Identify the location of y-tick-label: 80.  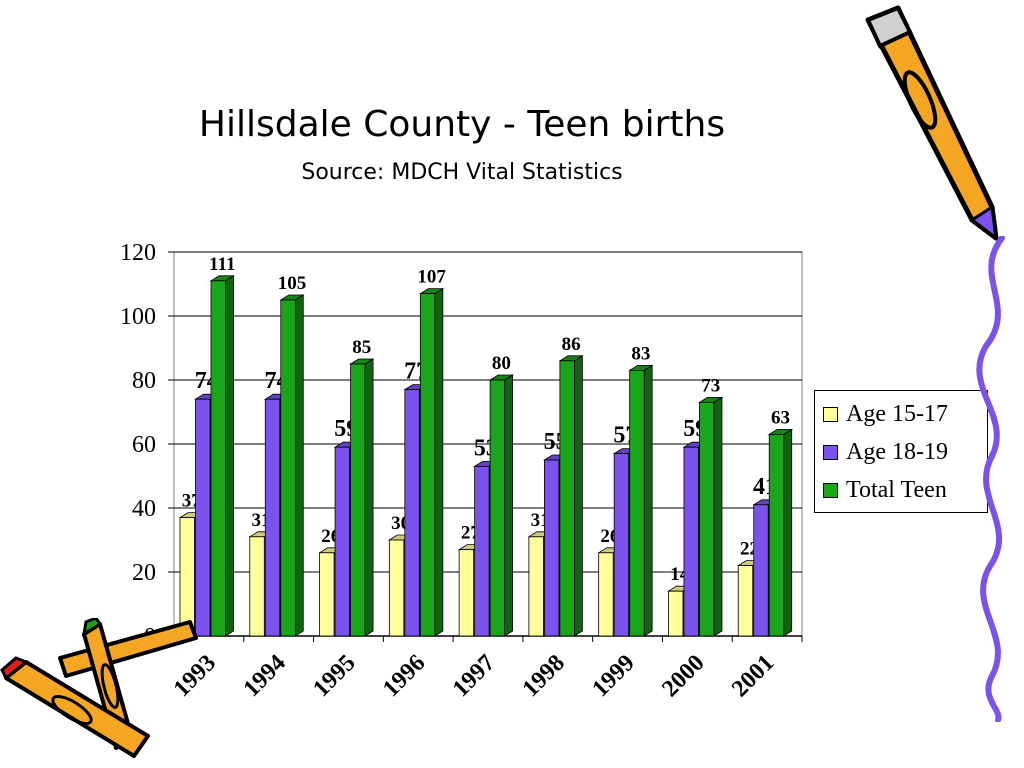
(144, 381).